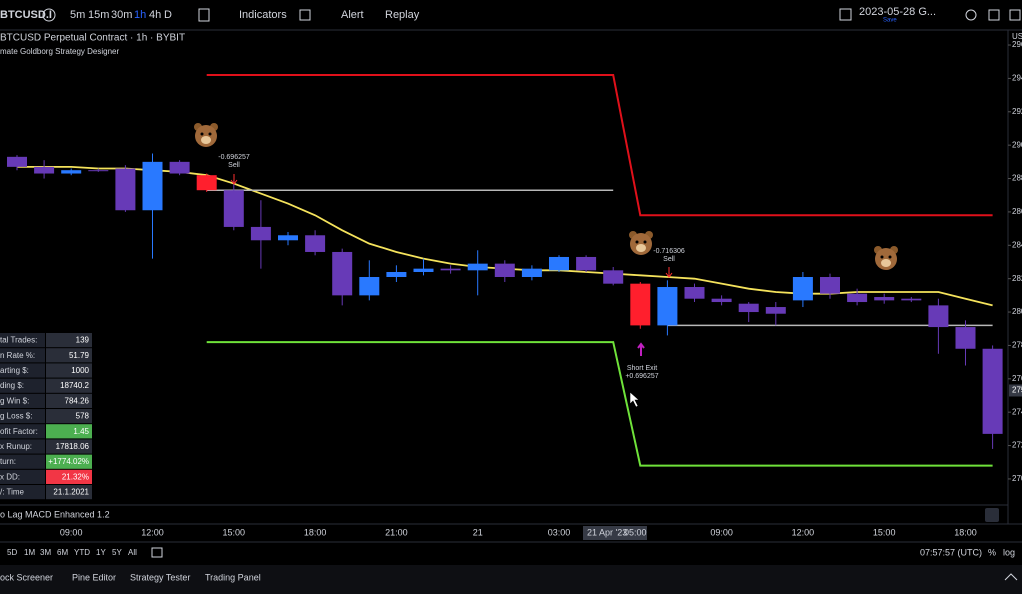 Image resolution: width=1022 pixels, height=594 pixels. Describe the element at coordinates (402, 15) in the screenshot. I see `replay: Replay` at that location.